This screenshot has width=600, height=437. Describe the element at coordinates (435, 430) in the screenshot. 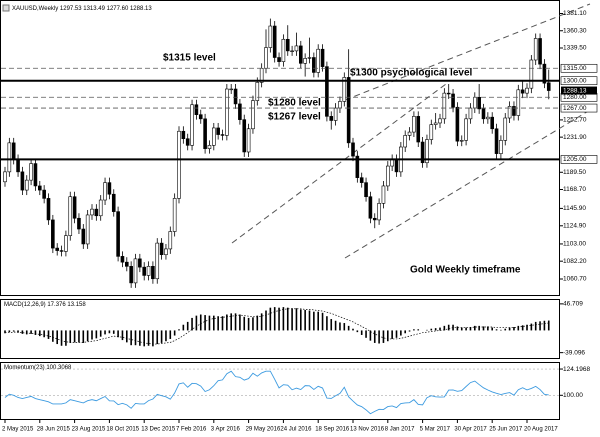

I see `x-tick-label: 5 Mar 2017` at that location.